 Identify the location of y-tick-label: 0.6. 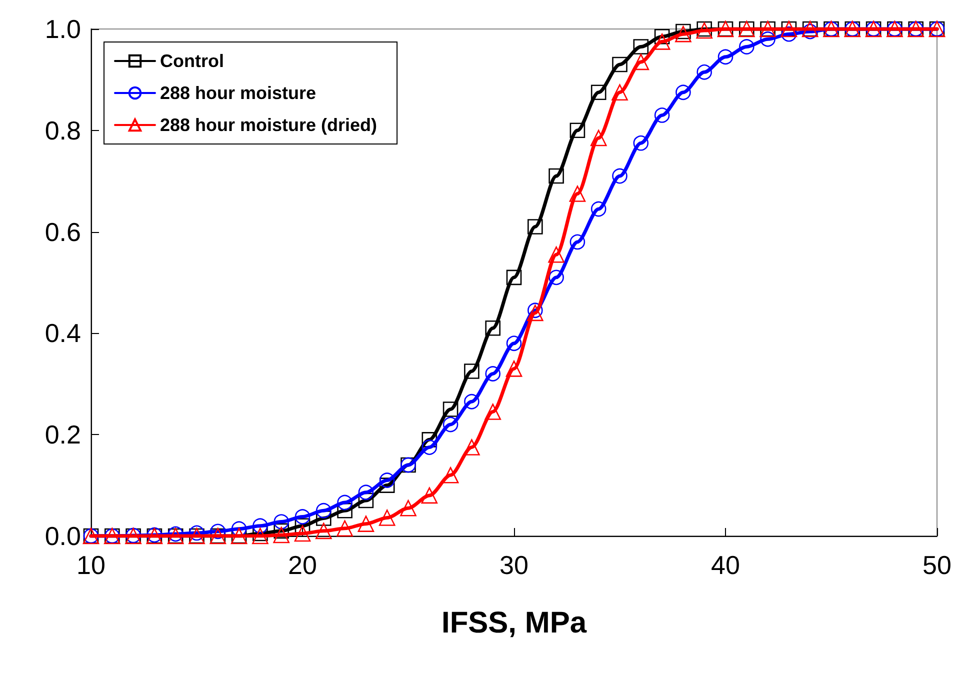
(62, 231).